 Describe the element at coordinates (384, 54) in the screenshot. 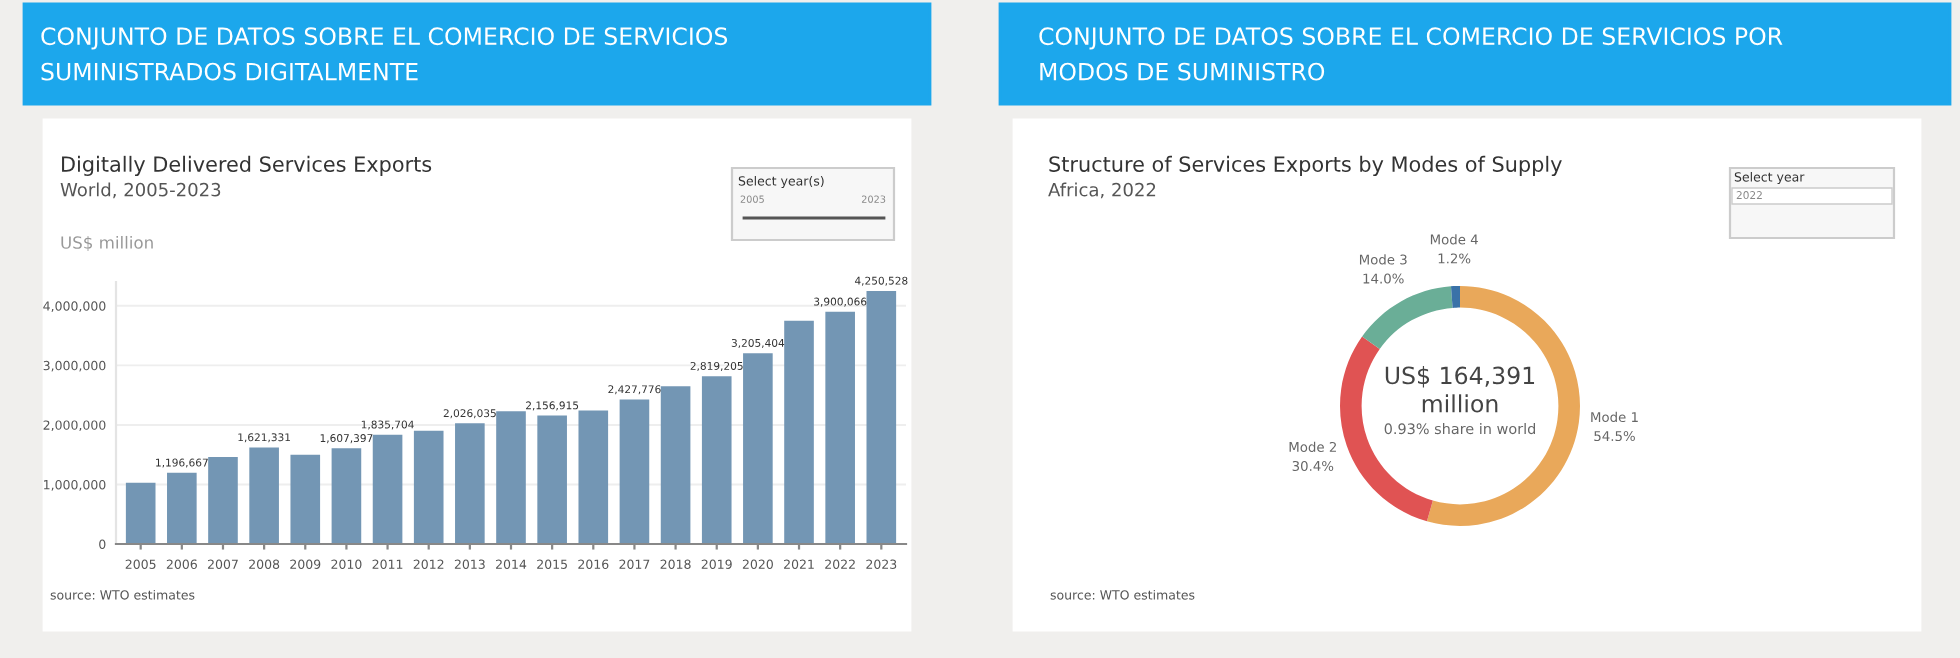

I see `text: CONJUNTO DE DATOS SOBRE EL COMERCIO DE SERVICIOS SUMINISTRADOS DIGITALMENTE` at that location.